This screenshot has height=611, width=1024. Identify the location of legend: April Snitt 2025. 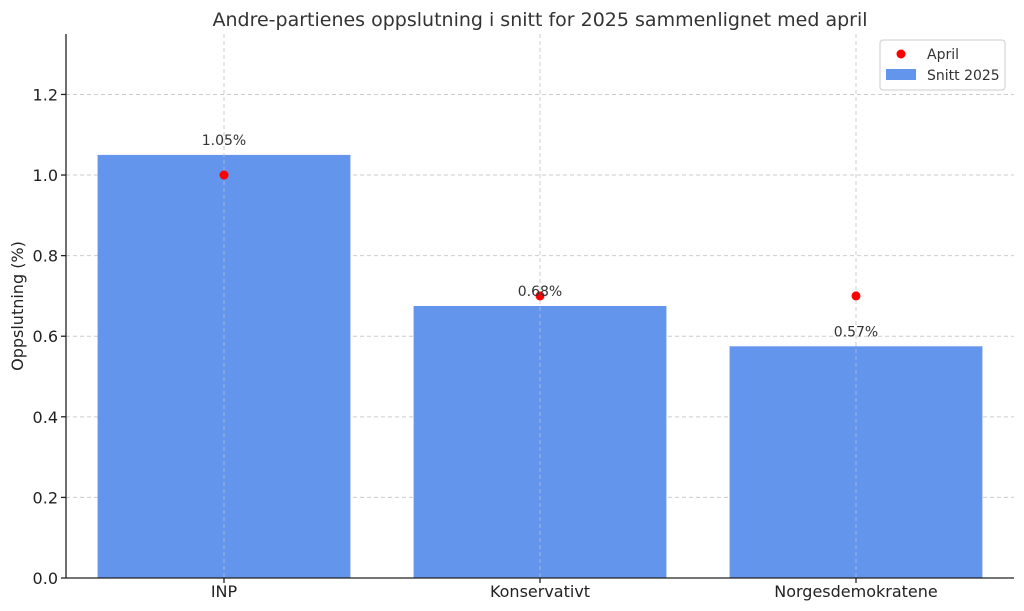
(942, 65).